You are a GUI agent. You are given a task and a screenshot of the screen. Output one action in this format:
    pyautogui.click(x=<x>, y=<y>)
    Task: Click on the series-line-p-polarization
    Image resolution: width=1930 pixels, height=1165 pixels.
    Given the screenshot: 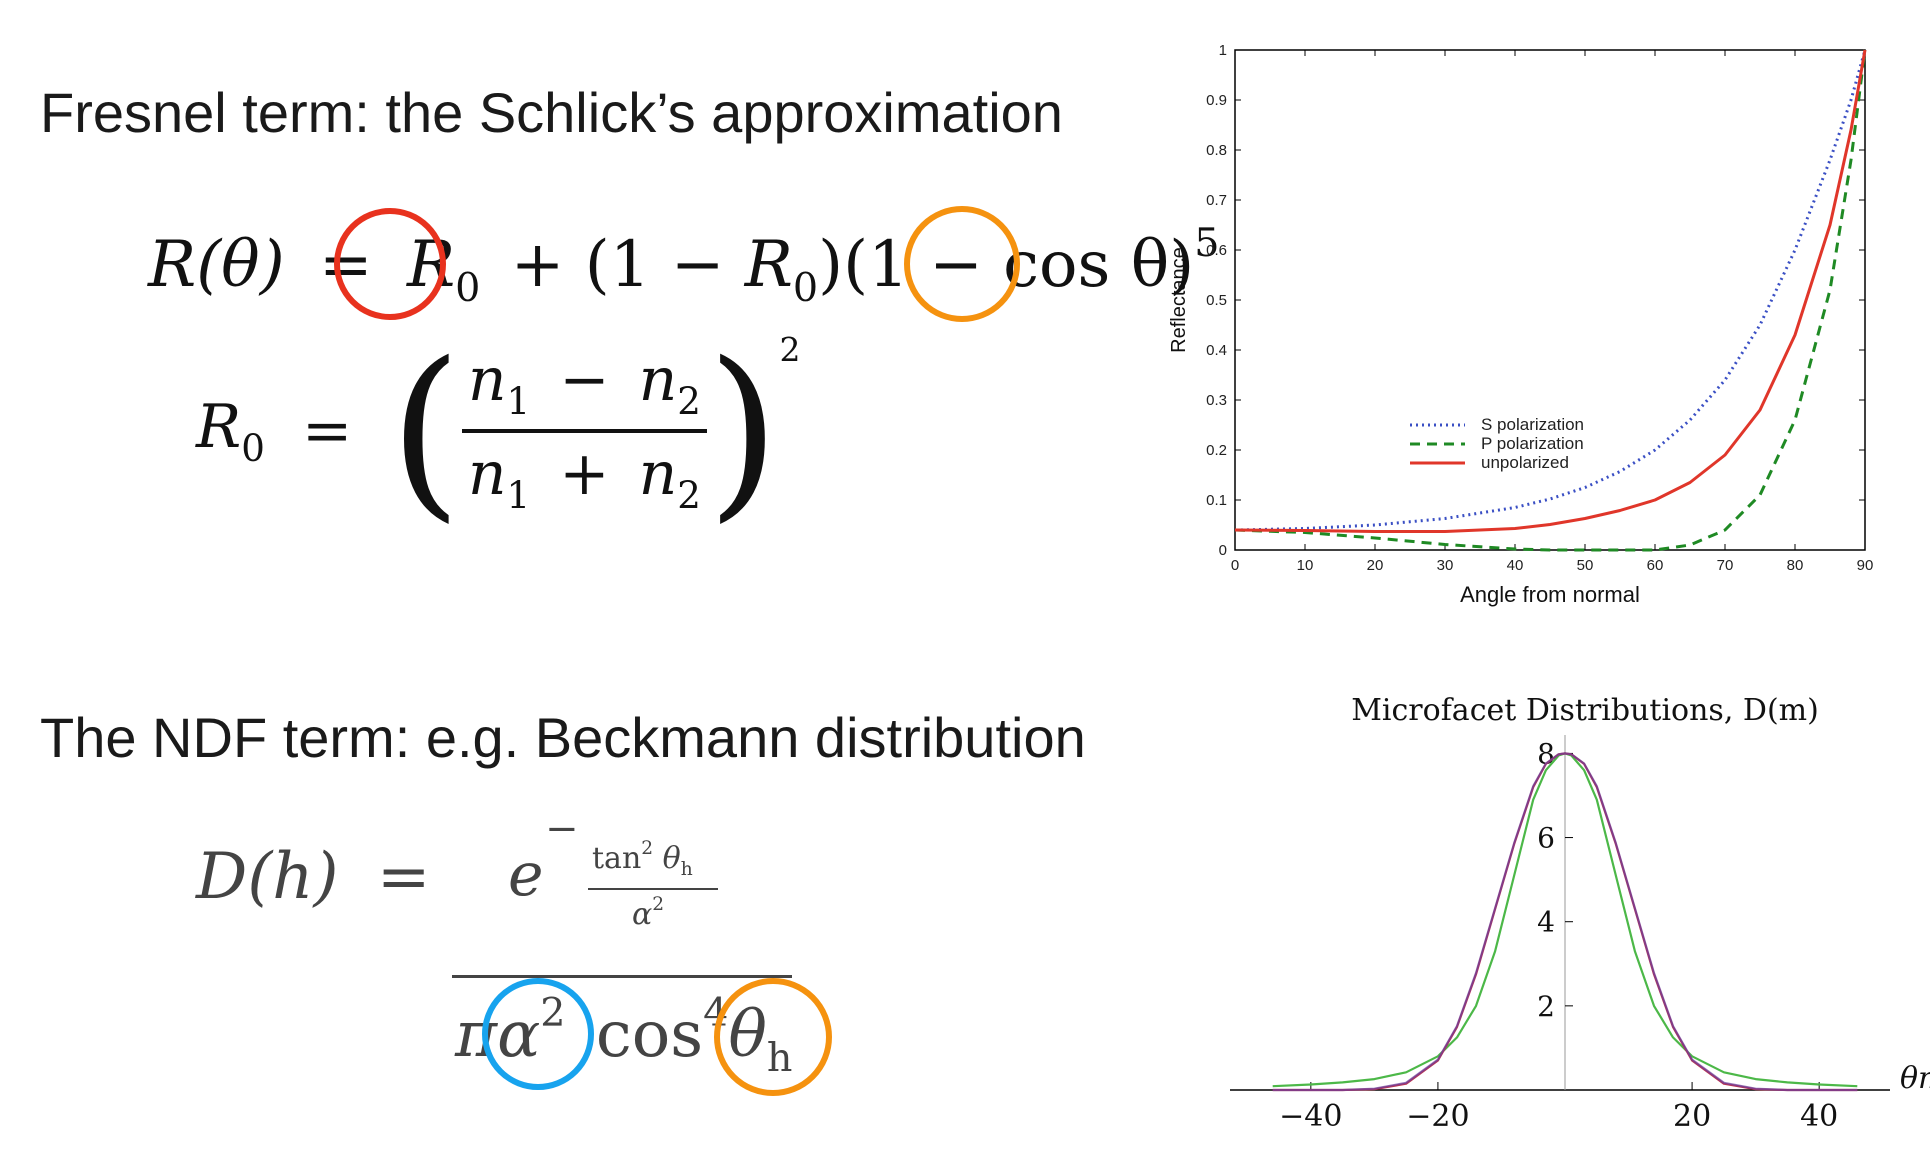 What is the action you would take?
    pyautogui.click(x=1550, y=300)
    